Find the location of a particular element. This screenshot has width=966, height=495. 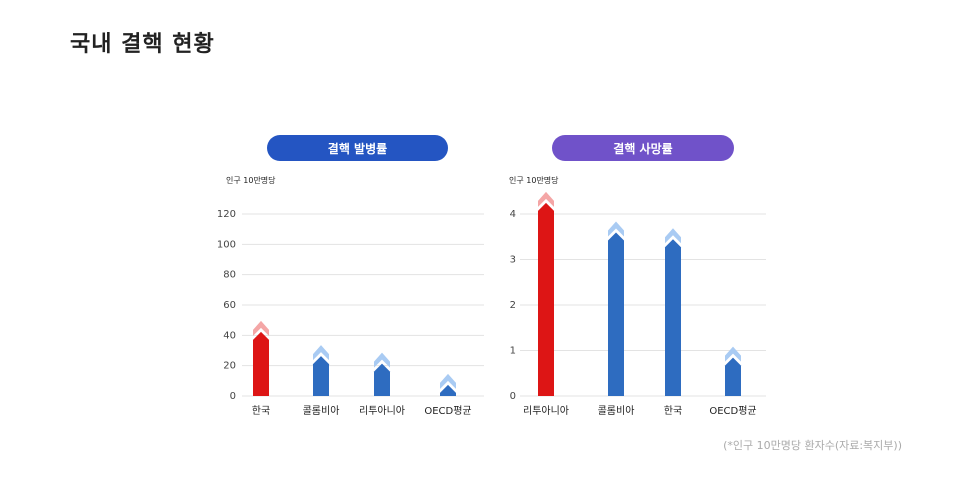

mortality-y-tick-label: 0 is located at coordinates (513, 396).